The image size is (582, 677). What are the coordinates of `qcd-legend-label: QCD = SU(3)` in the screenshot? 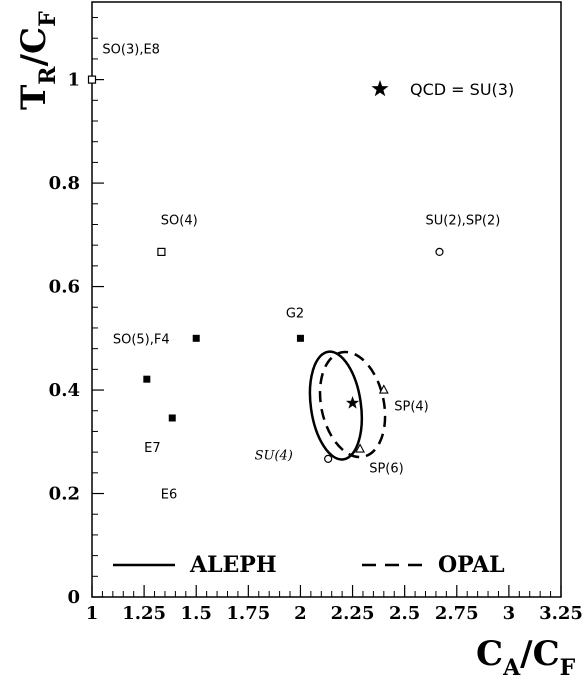 It's located at (462, 89).